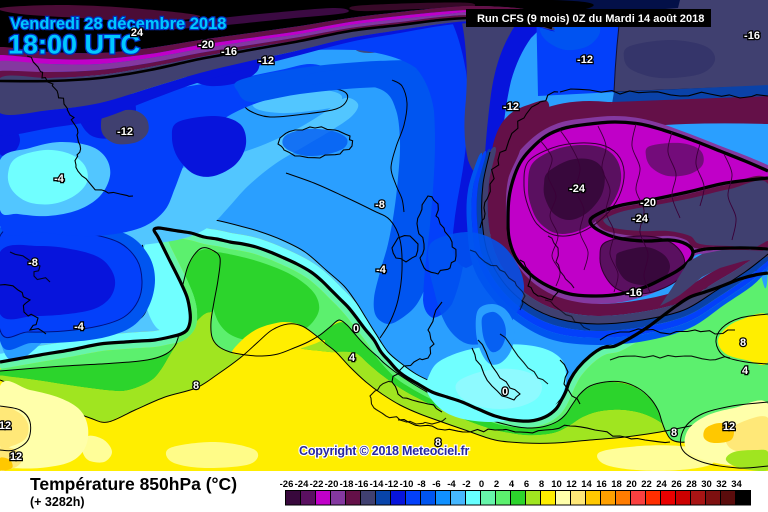 Image resolution: width=768 pixels, height=512 pixels. I want to click on svg-text: -18, so click(347, 484).